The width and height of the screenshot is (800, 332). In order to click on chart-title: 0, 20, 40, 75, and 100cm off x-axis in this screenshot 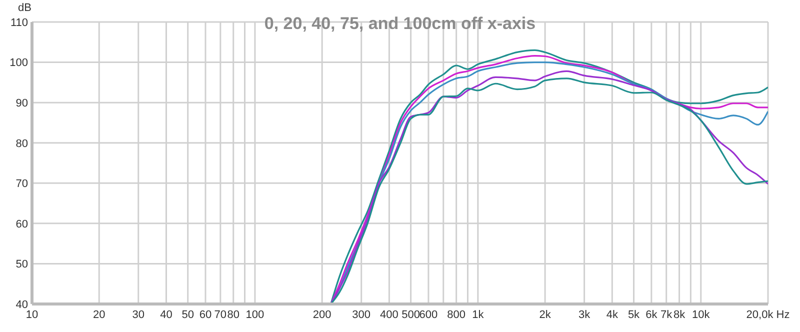, I will do `click(400, 23)`.